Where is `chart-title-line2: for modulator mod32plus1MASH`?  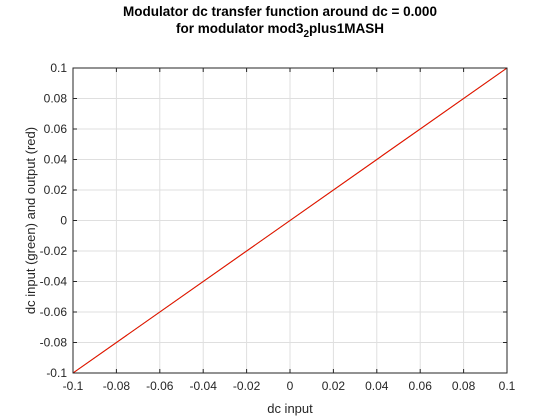
chart-title-line2: for modulator mod32plus1MASH is located at coordinates (280, 30).